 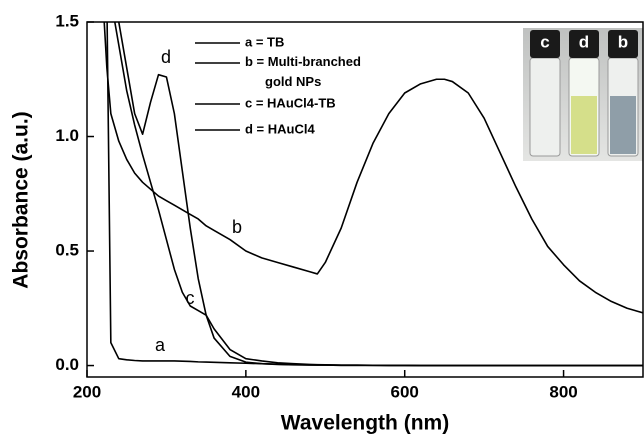 What do you see at coordinates (160, 345) in the screenshot?
I see `curve-label: a` at bounding box center [160, 345].